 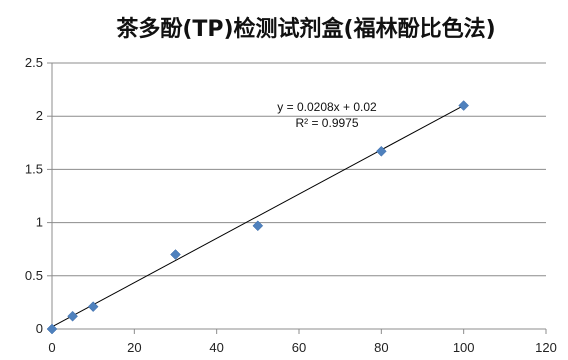 I want to click on x-tick-label: 20, so click(x=134, y=347).